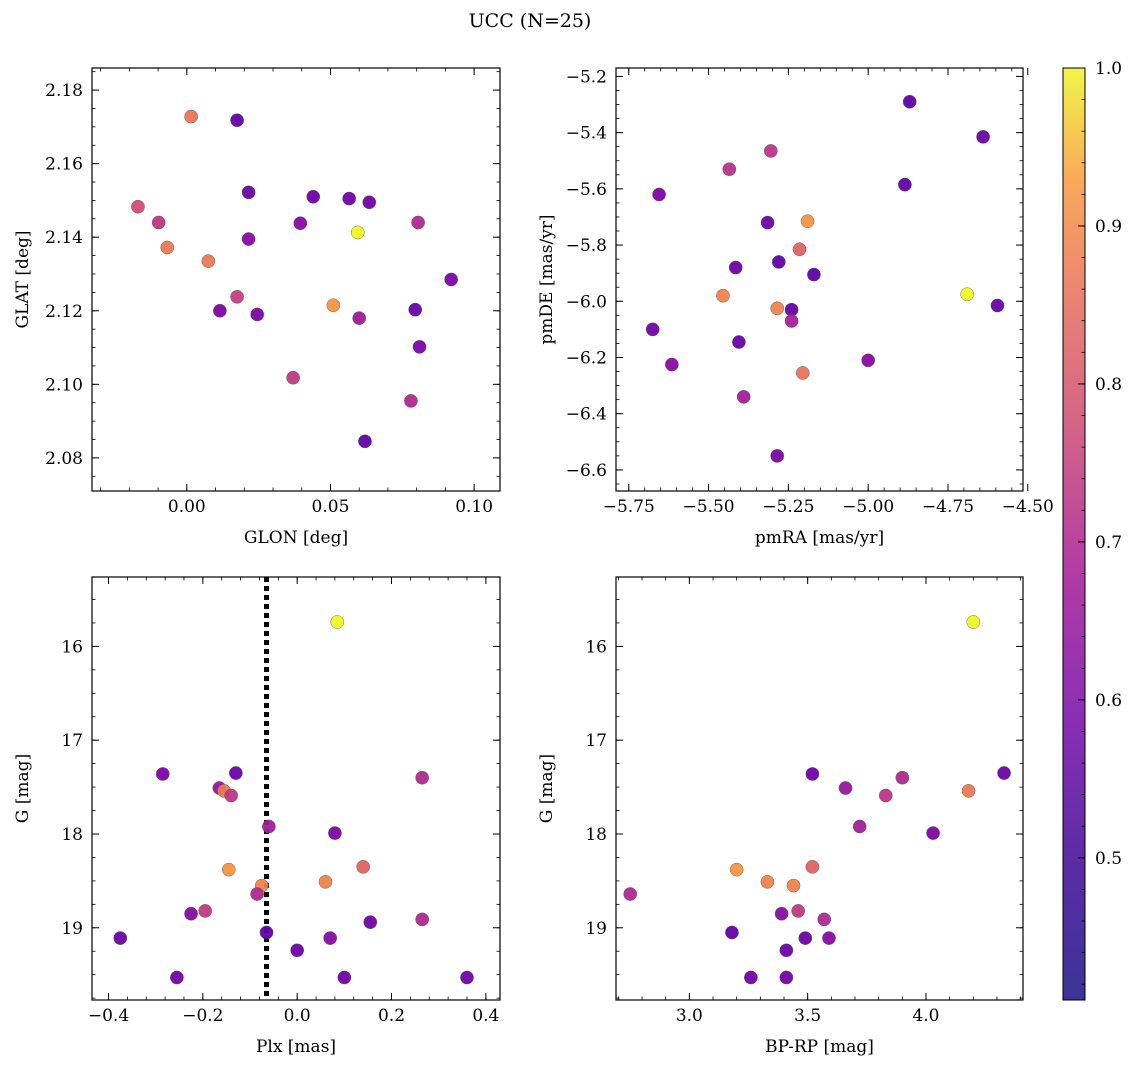 The width and height of the screenshot is (1135, 1068). I want to click on x-axis-label: BP-RP [mag], so click(819, 1047).